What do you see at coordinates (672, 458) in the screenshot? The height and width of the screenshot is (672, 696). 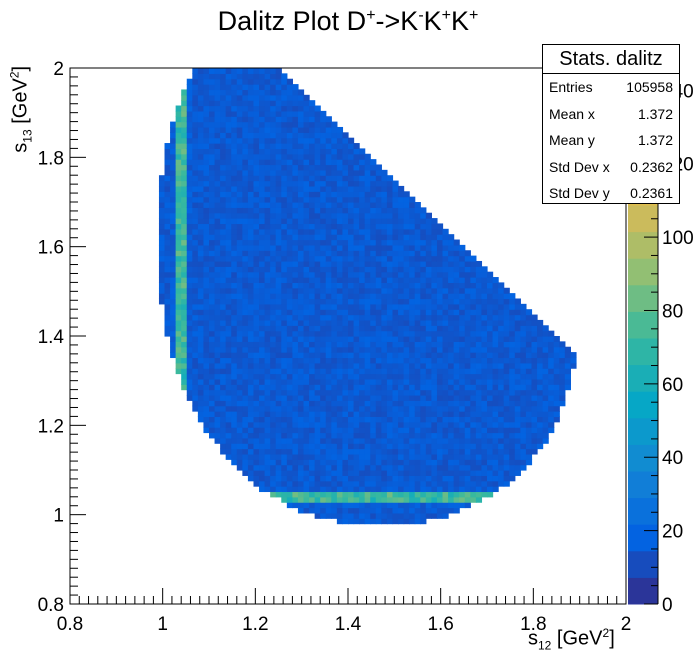 I see `palette-tick-label: 40` at bounding box center [672, 458].